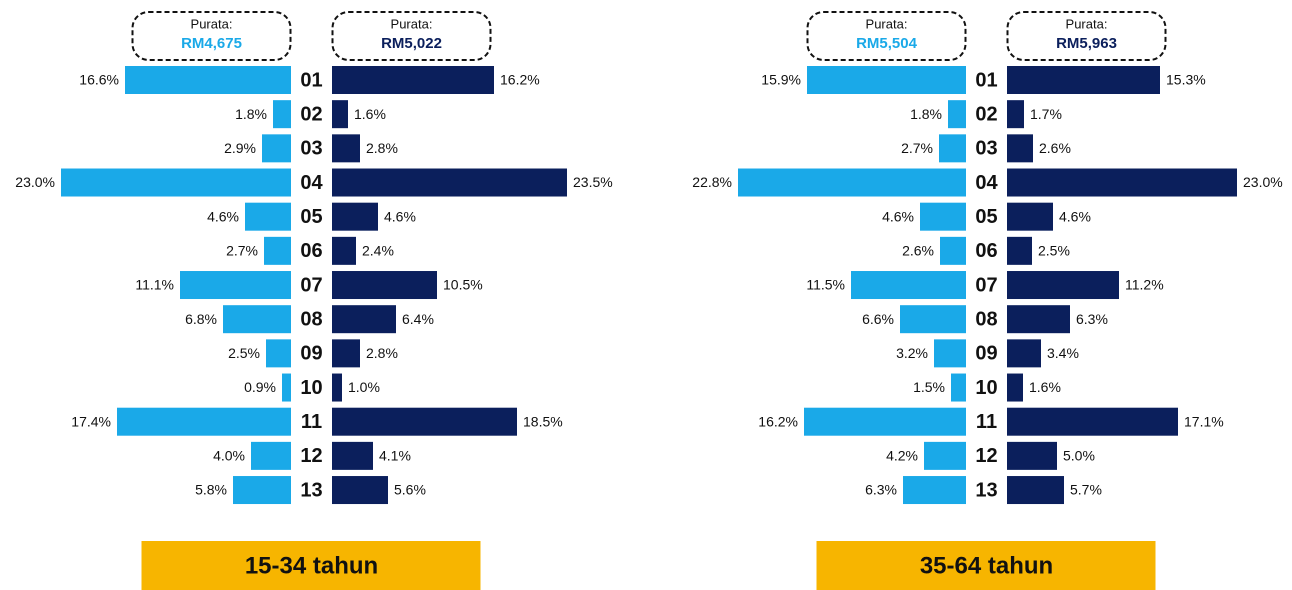 This screenshot has width=1292, height=590. I want to click on value-label: 2.9%, so click(240, 148).